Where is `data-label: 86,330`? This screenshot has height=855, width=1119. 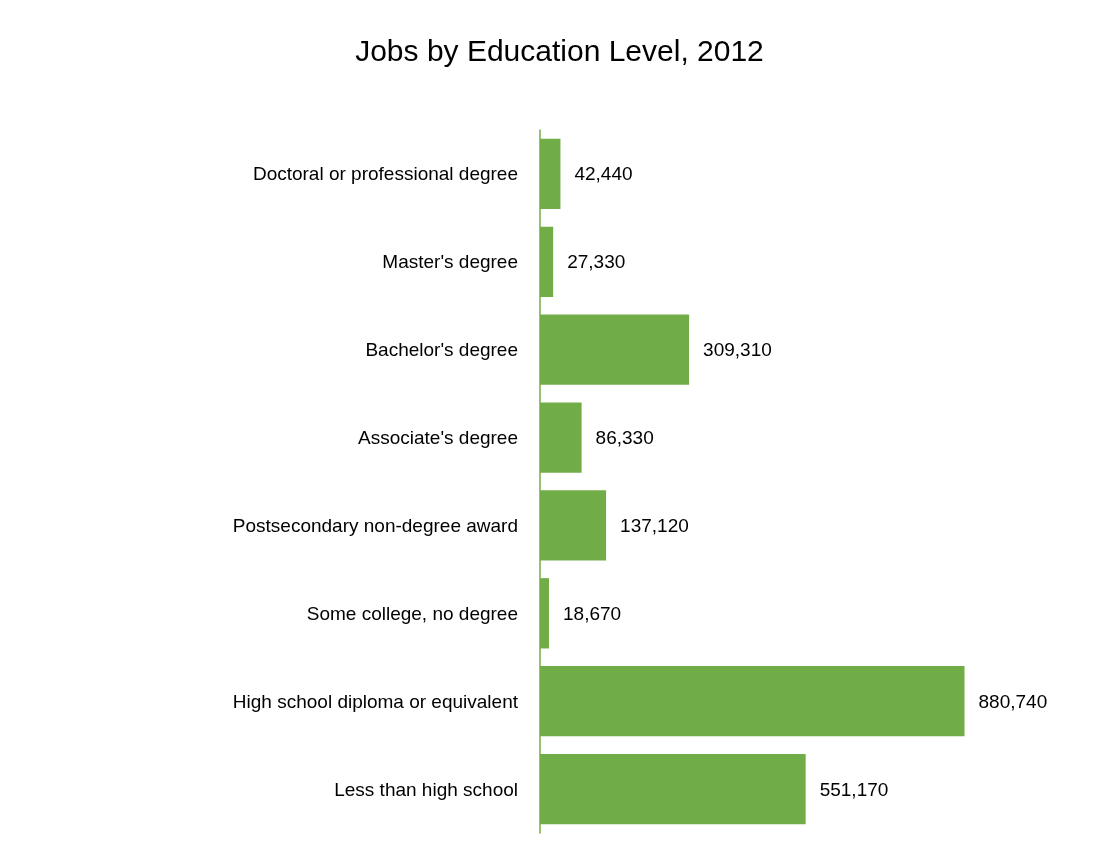 data-label: 86,330 is located at coordinates (624, 438).